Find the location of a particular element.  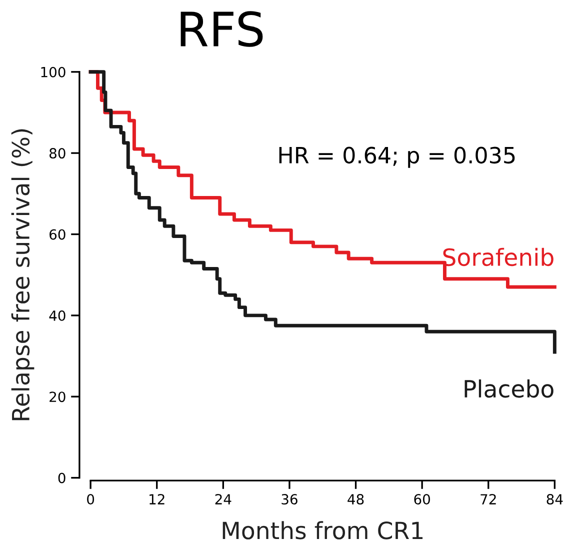

y-tick-label: 40 is located at coordinates (57, 315).